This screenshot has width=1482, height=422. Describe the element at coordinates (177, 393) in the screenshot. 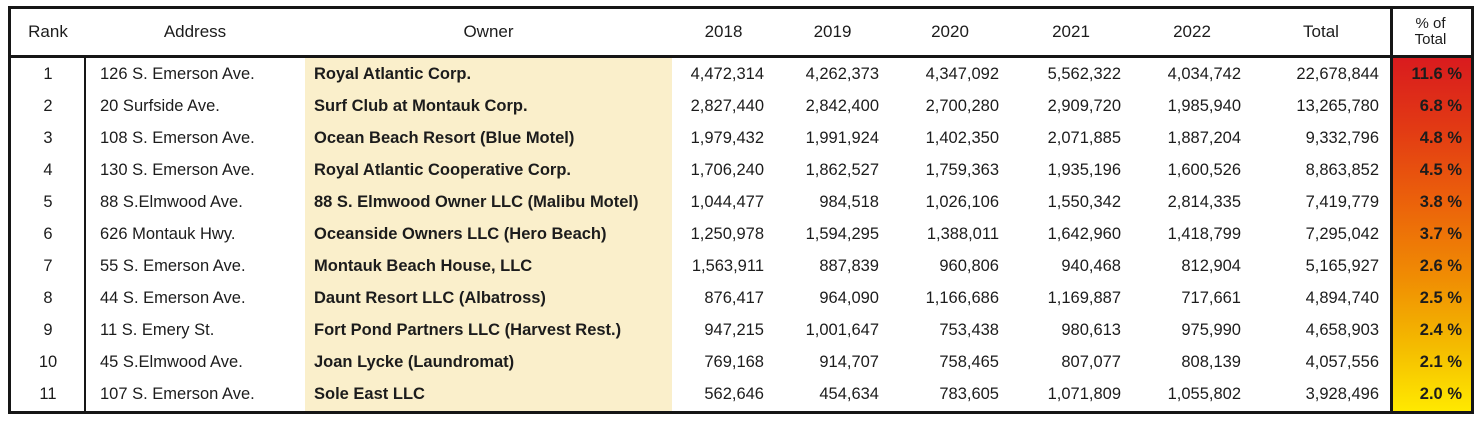

I see `cell-address: 107 S. Emerson Ave.` at that location.